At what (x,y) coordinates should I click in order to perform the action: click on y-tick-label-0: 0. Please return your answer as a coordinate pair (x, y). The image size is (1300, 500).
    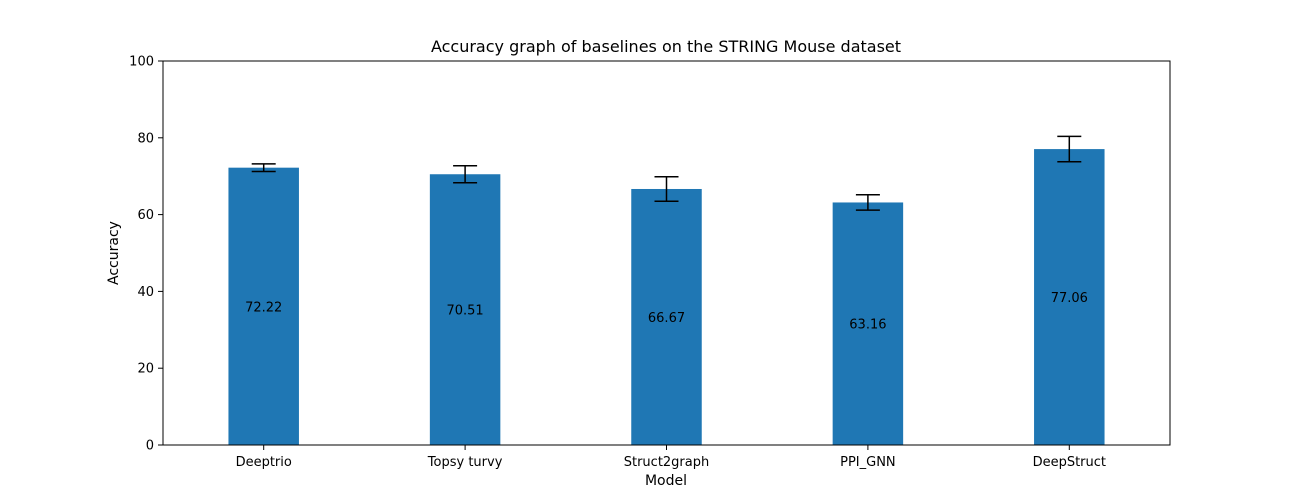
    Looking at the image, I should click on (150, 446).